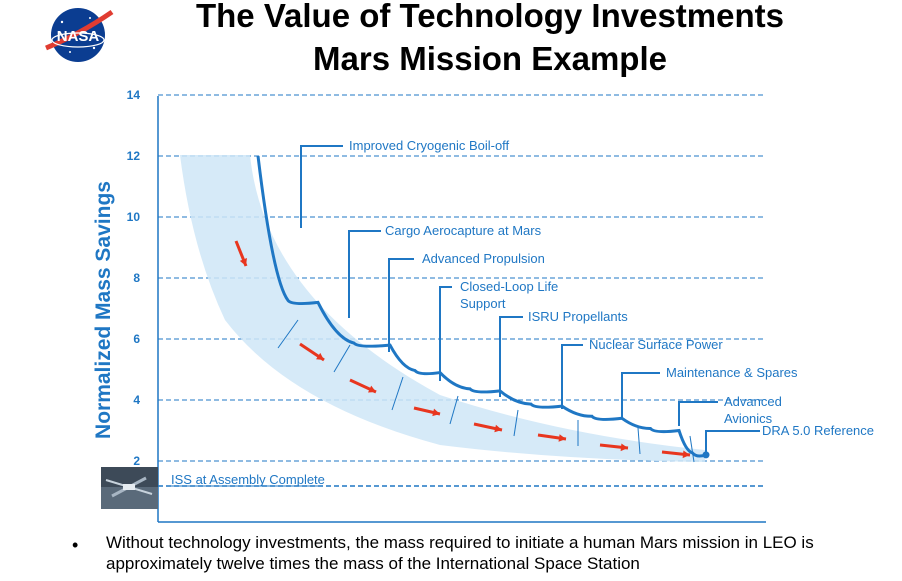  Describe the element at coordinates (429, 145) in the screenshot. I see `step-label-0: Improved Cryogenic Boil-off` at that location.